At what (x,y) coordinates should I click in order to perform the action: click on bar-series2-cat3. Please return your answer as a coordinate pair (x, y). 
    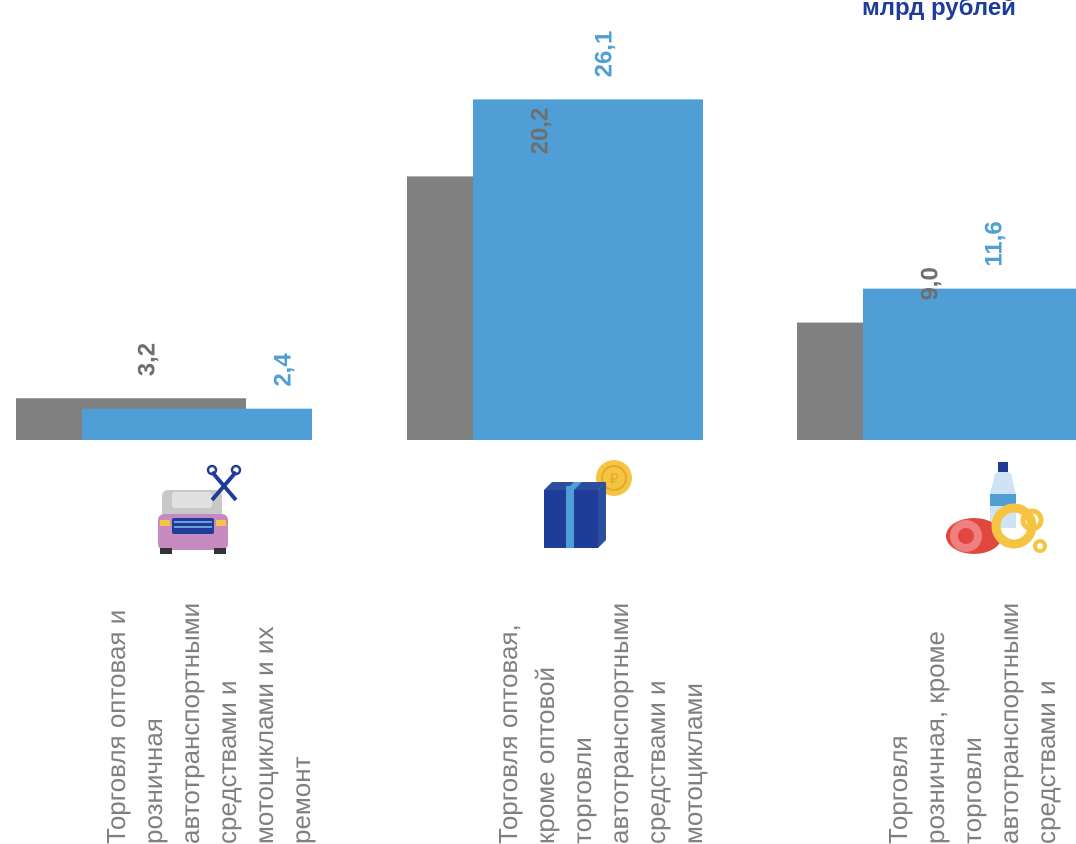
    Looking at the image, I should click on (969, 364).